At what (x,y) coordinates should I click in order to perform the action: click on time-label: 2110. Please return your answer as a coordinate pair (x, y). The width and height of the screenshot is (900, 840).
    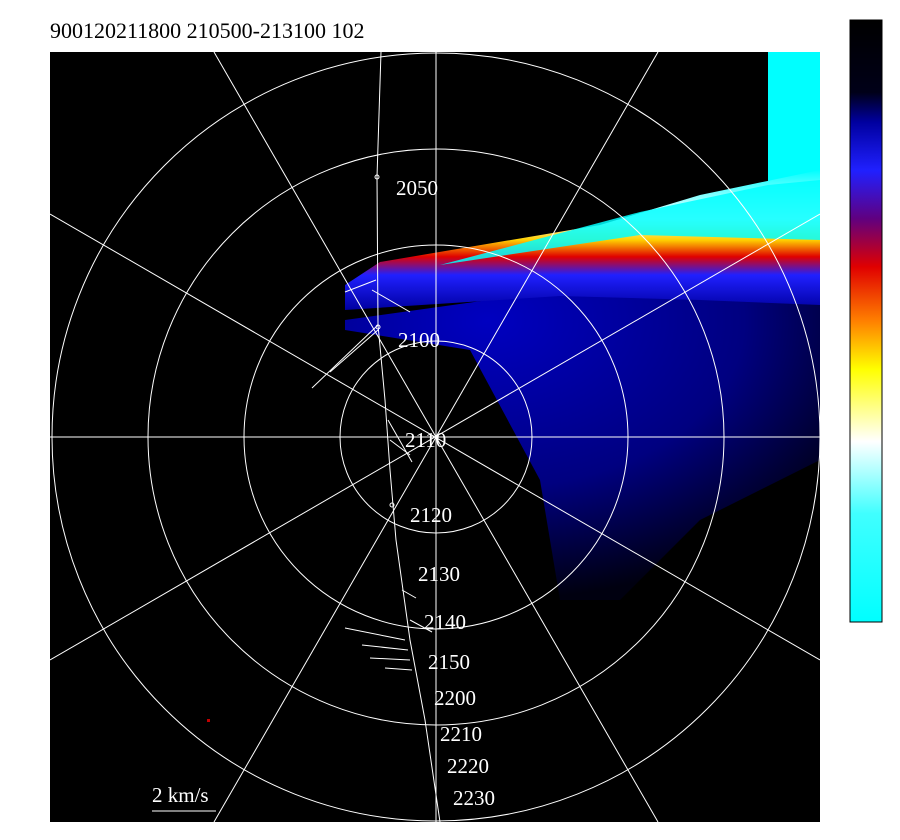
    Looking at the image, I should click on (425, 440).